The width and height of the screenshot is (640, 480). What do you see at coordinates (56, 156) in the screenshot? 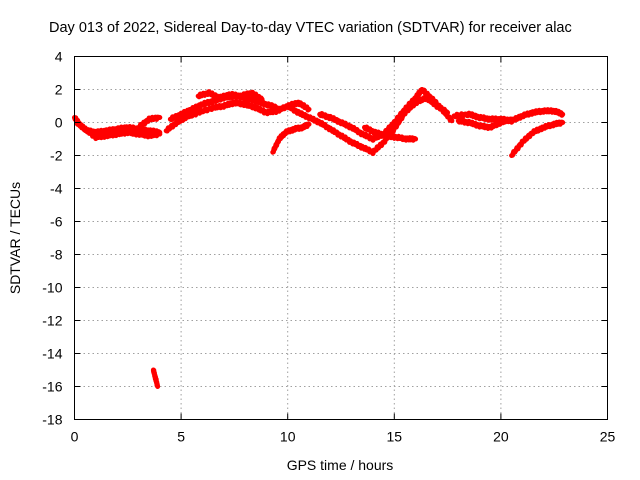
I see `y-tick-label: -2` at bounding box center [56, 156].